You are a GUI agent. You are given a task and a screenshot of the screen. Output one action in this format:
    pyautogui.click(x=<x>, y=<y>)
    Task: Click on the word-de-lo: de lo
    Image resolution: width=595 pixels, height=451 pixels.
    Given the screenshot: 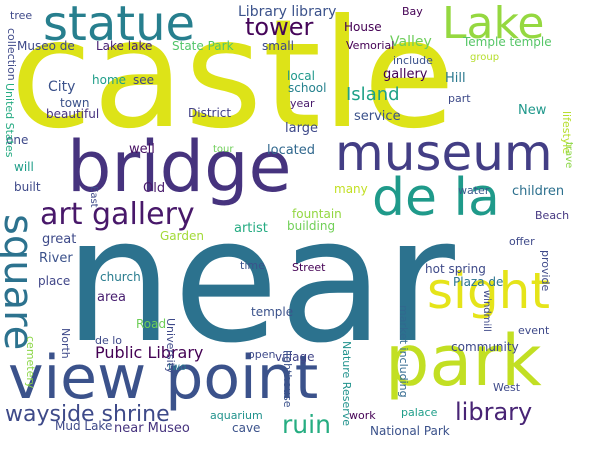 What is the action you would take?
    pyautogui.click(x=109, y=340)
    